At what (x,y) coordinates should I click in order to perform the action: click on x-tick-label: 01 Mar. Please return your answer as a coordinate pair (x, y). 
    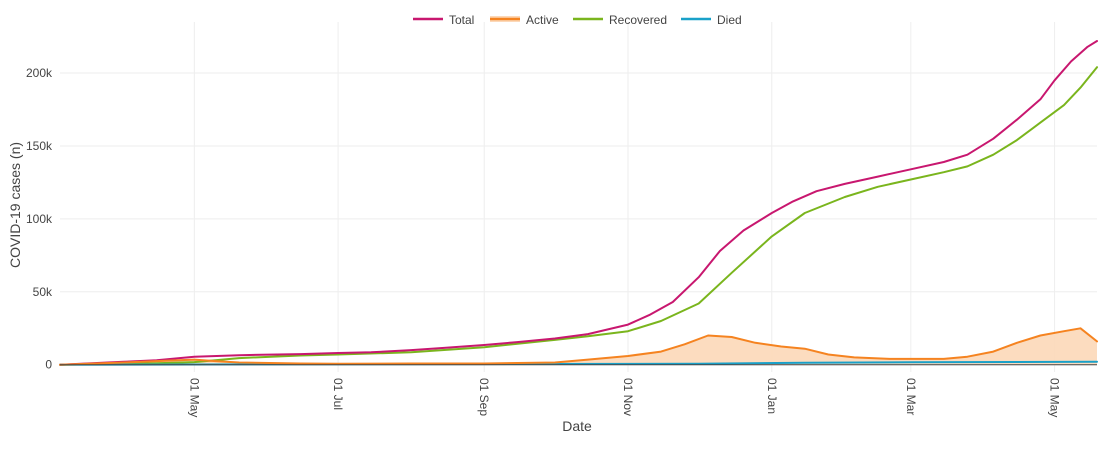
    Looking at the image, I should click on (911, 396).